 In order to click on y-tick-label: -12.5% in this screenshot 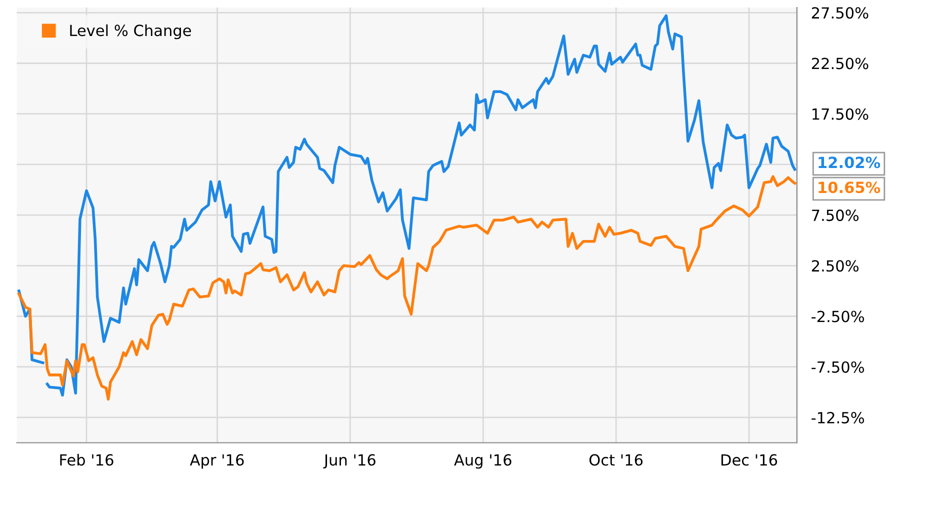, I will do `click(838, 418)`.